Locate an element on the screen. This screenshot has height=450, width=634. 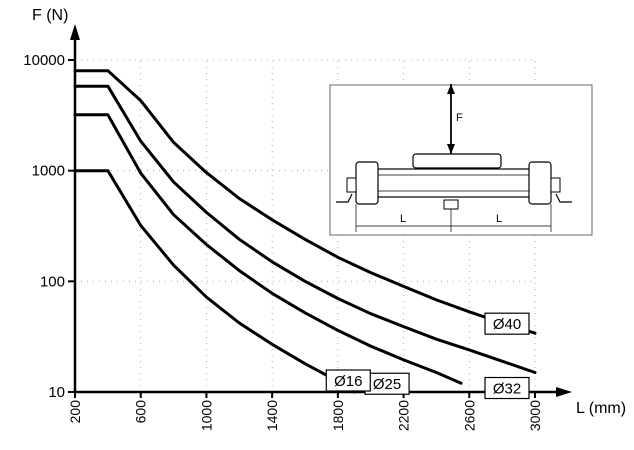
series-labels: Ø40 Ø32 Ø25 Ø16 is located at coordinates (427, 356).